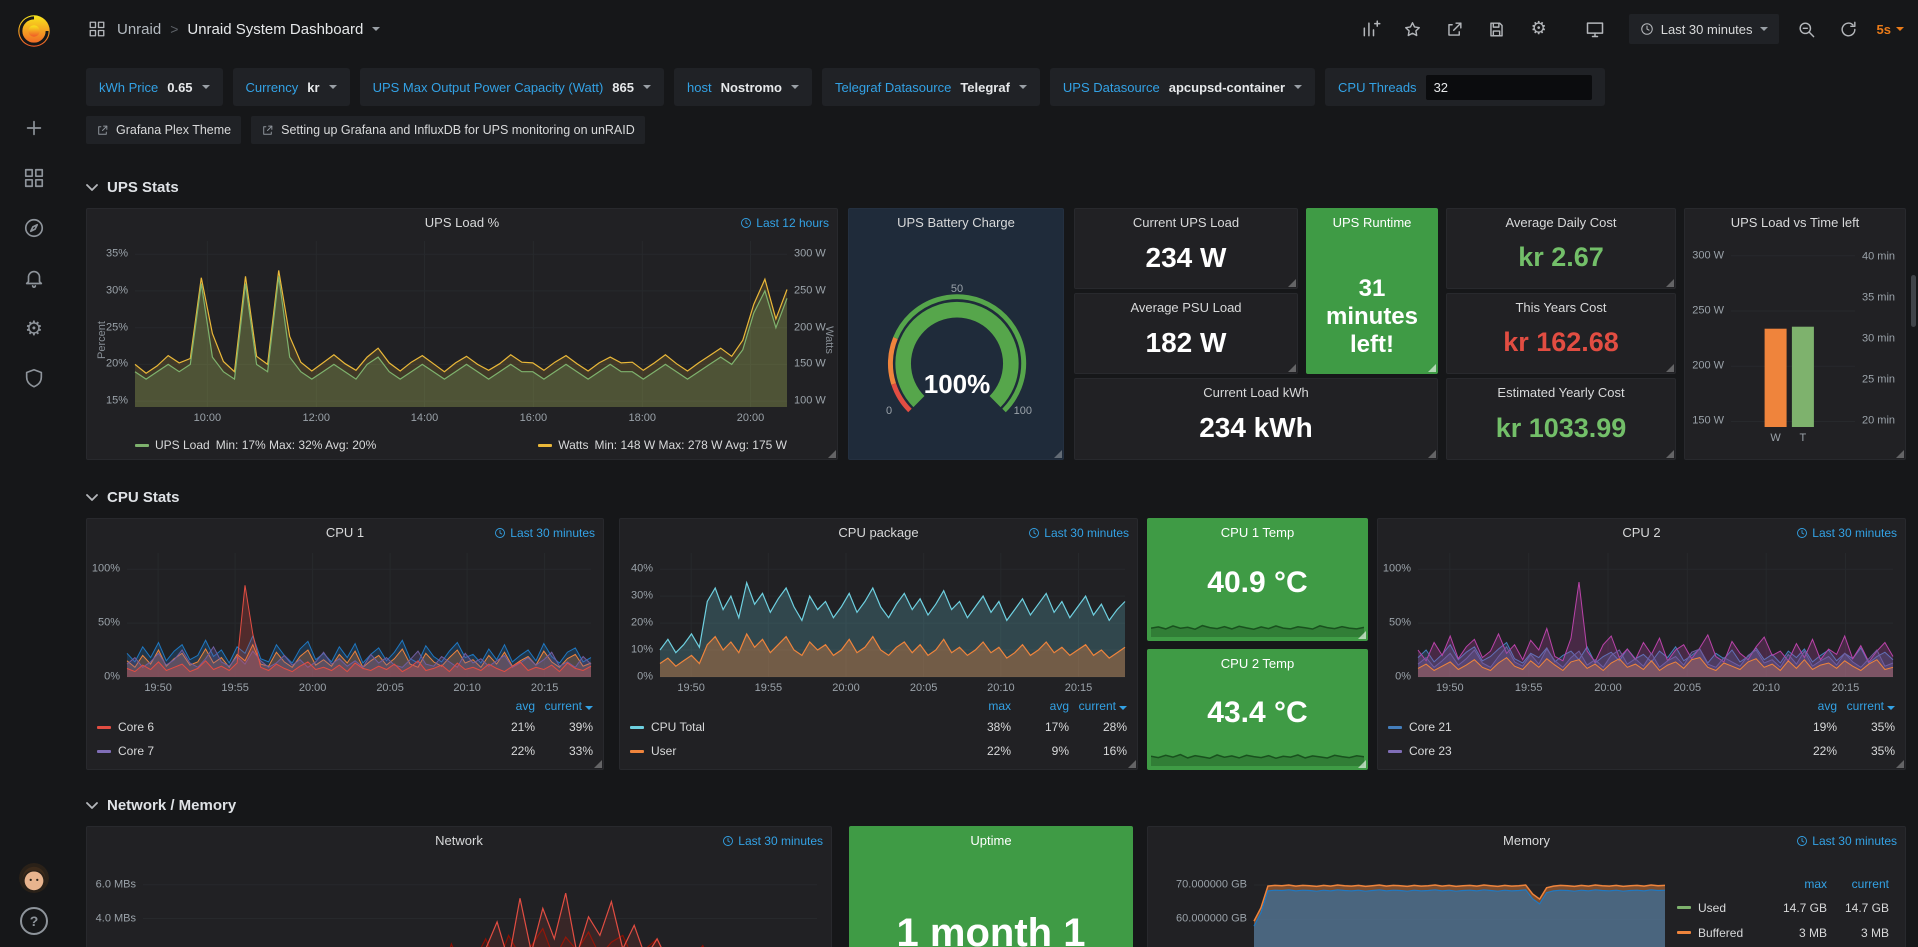 This screenshot has height=947, width=1918. Describe the element at coordinates (743, 87) in the screenshot. I see `variable-dropdown: host Nostromo` at that location.